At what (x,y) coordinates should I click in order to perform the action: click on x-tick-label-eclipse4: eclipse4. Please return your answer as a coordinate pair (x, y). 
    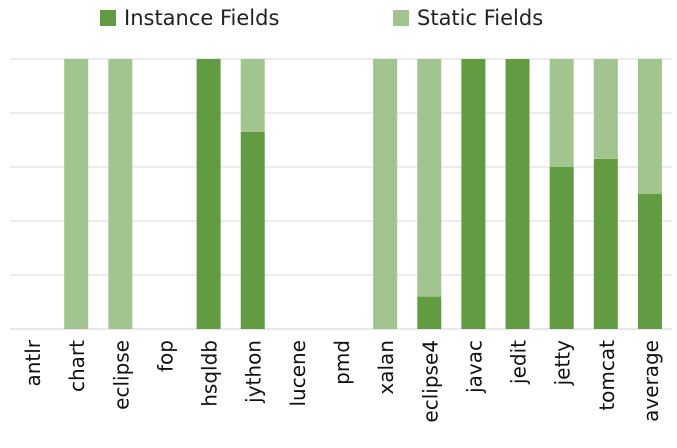
    Looking at the image, I should click on (430, 381).